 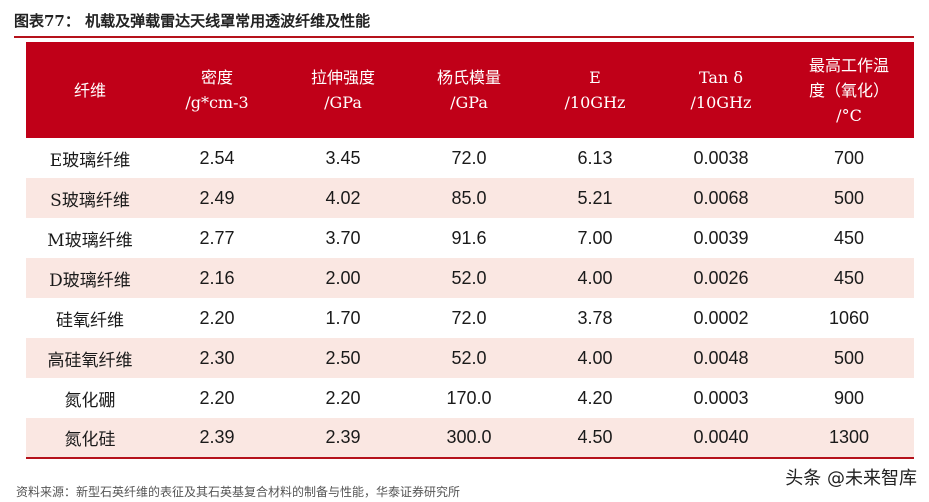 I want to click on watermark: 头条 @未来智库, so click(x=851, y=478).